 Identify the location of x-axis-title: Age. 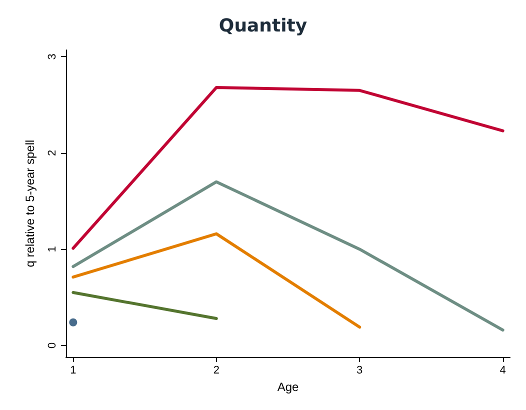
(288, 387).